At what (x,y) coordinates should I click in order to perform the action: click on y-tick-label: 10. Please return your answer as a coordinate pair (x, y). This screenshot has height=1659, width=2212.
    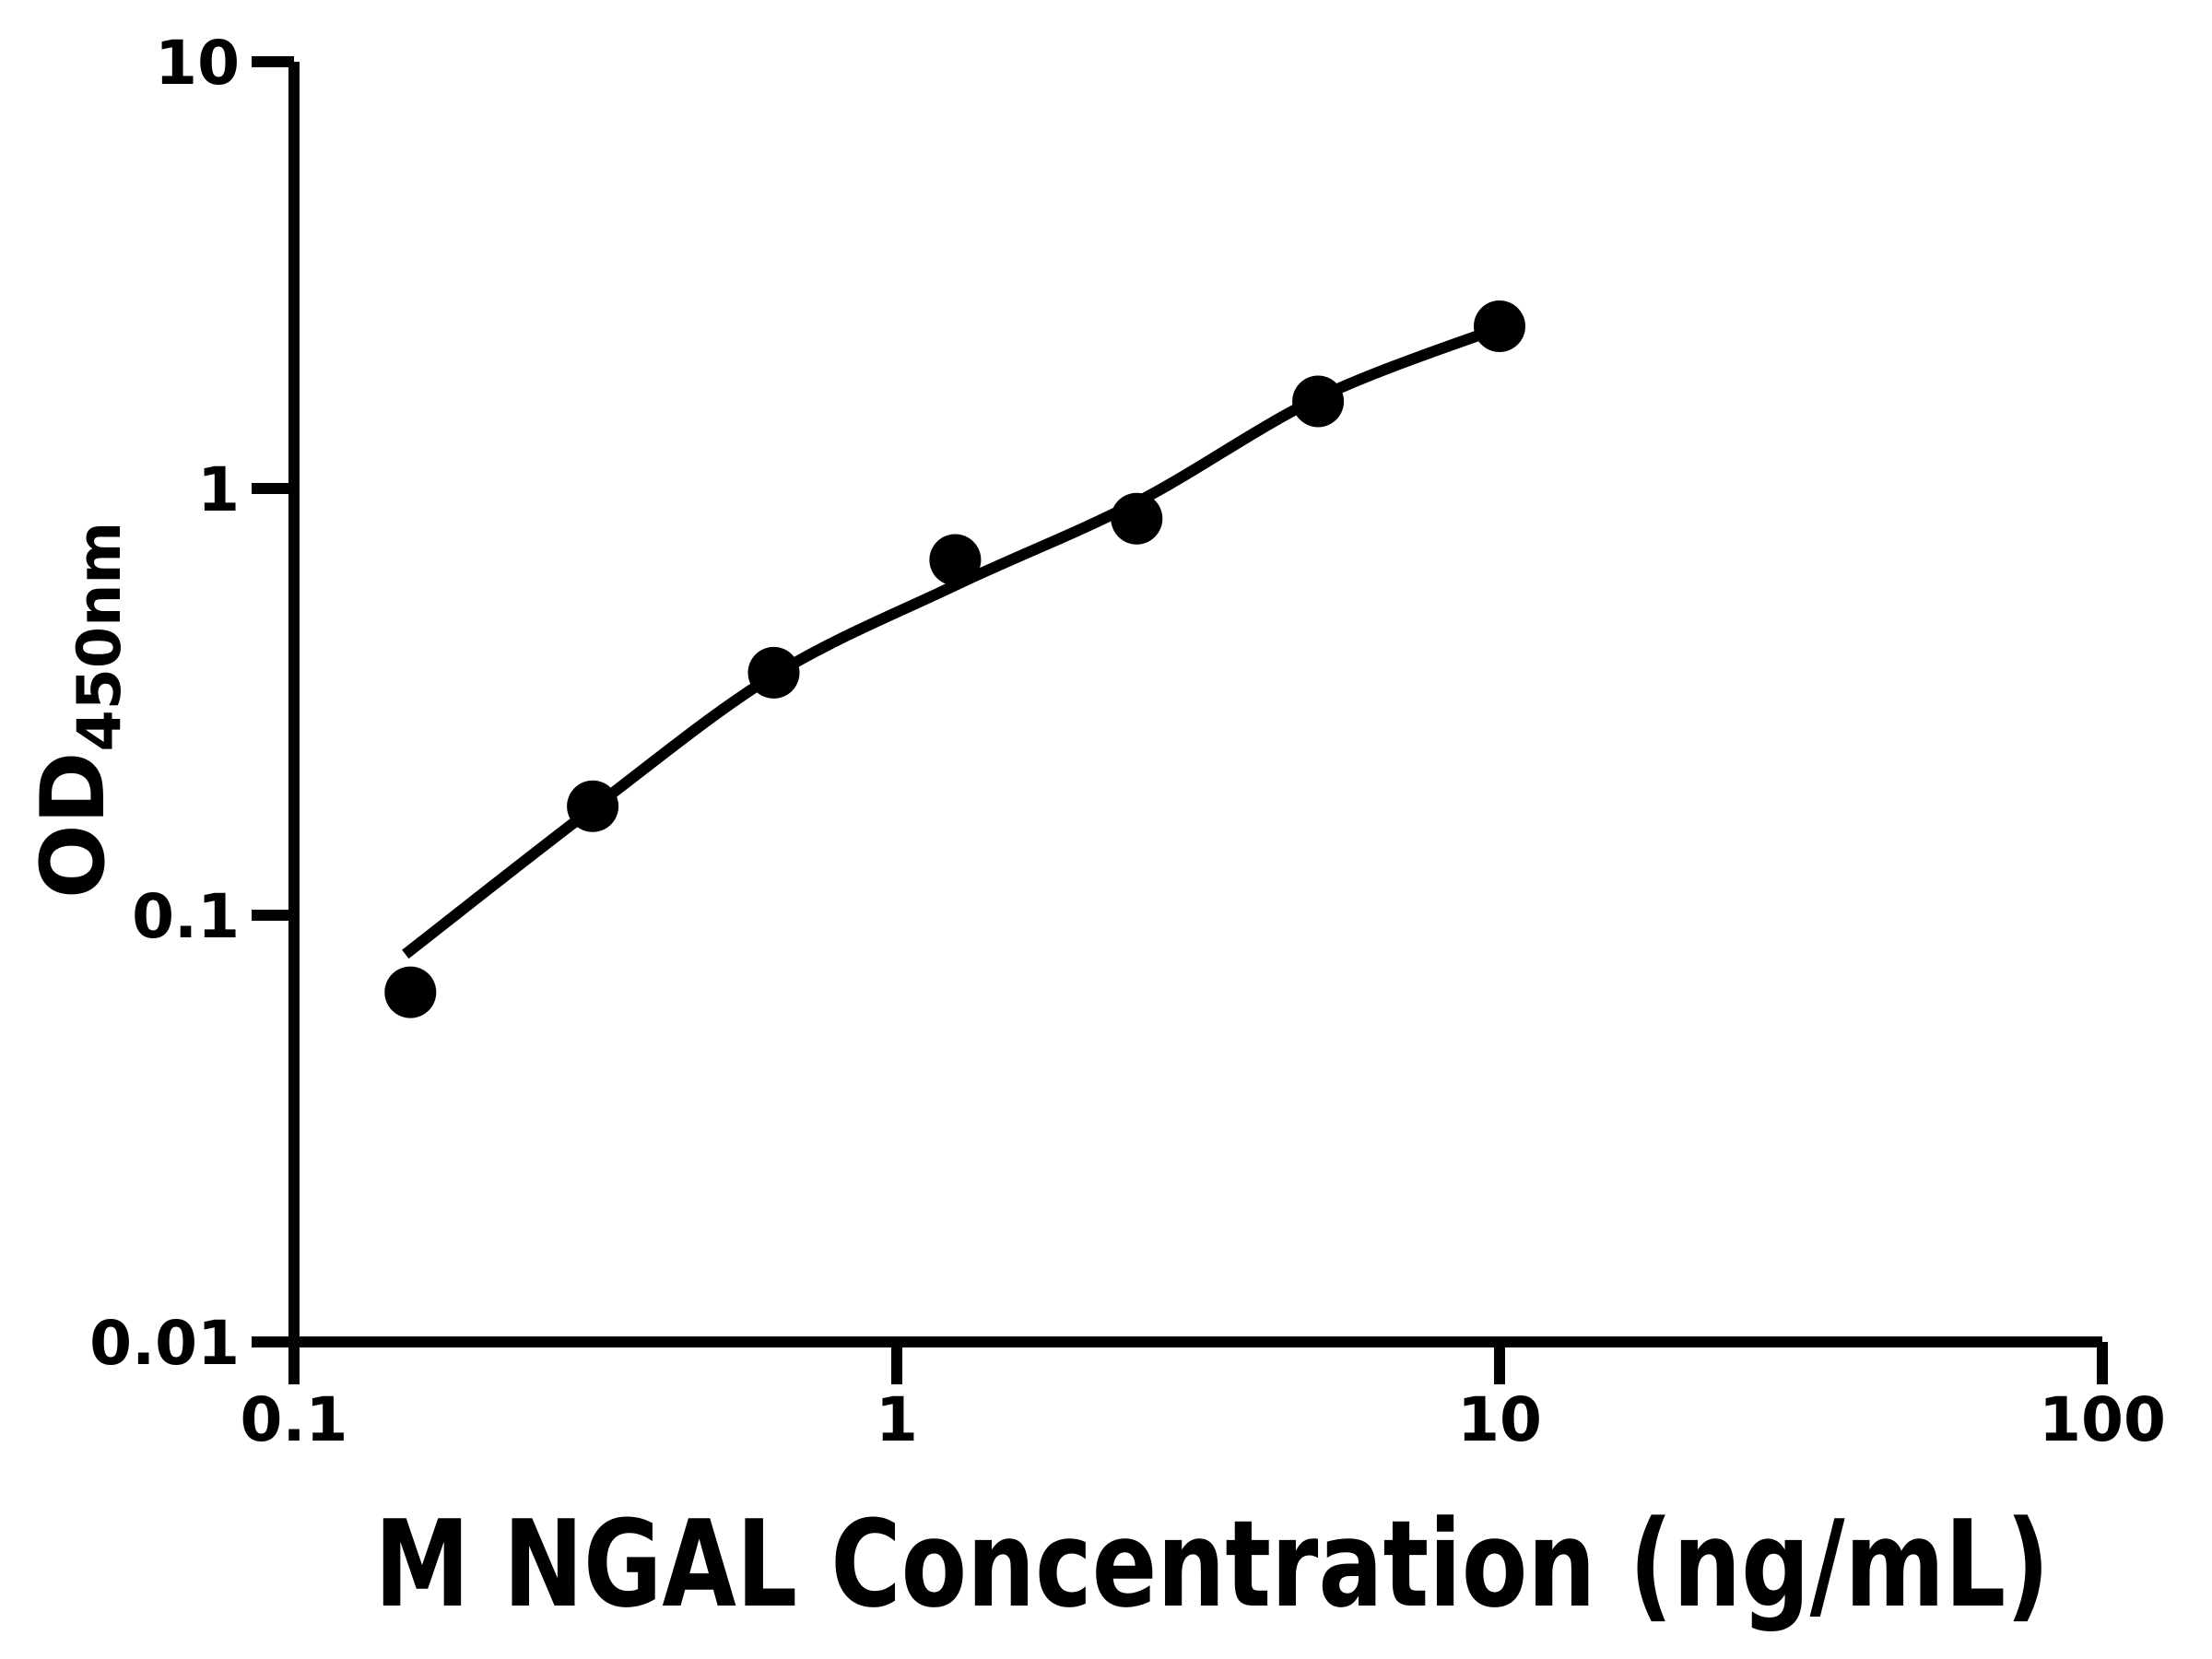
    Looking at the image, I should click on (197, 63).